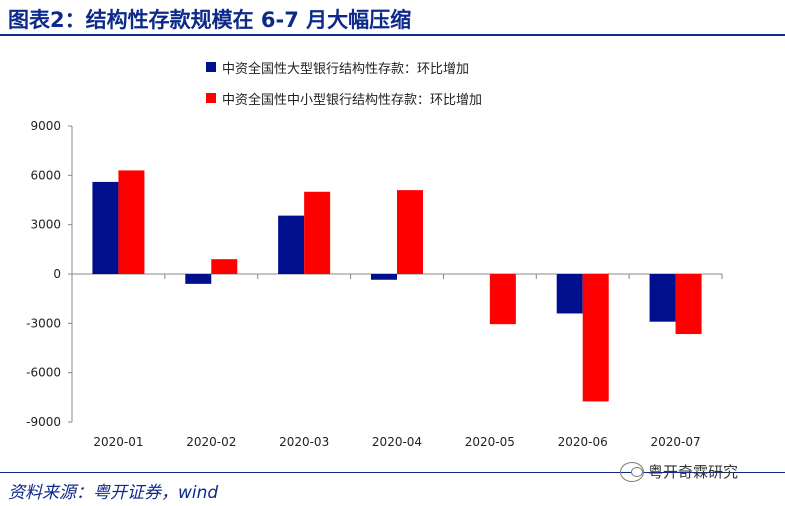 The height and width of the screenshot is (506, 785). I want to click on x-tick-label: 2020-01, so click(118, 442).